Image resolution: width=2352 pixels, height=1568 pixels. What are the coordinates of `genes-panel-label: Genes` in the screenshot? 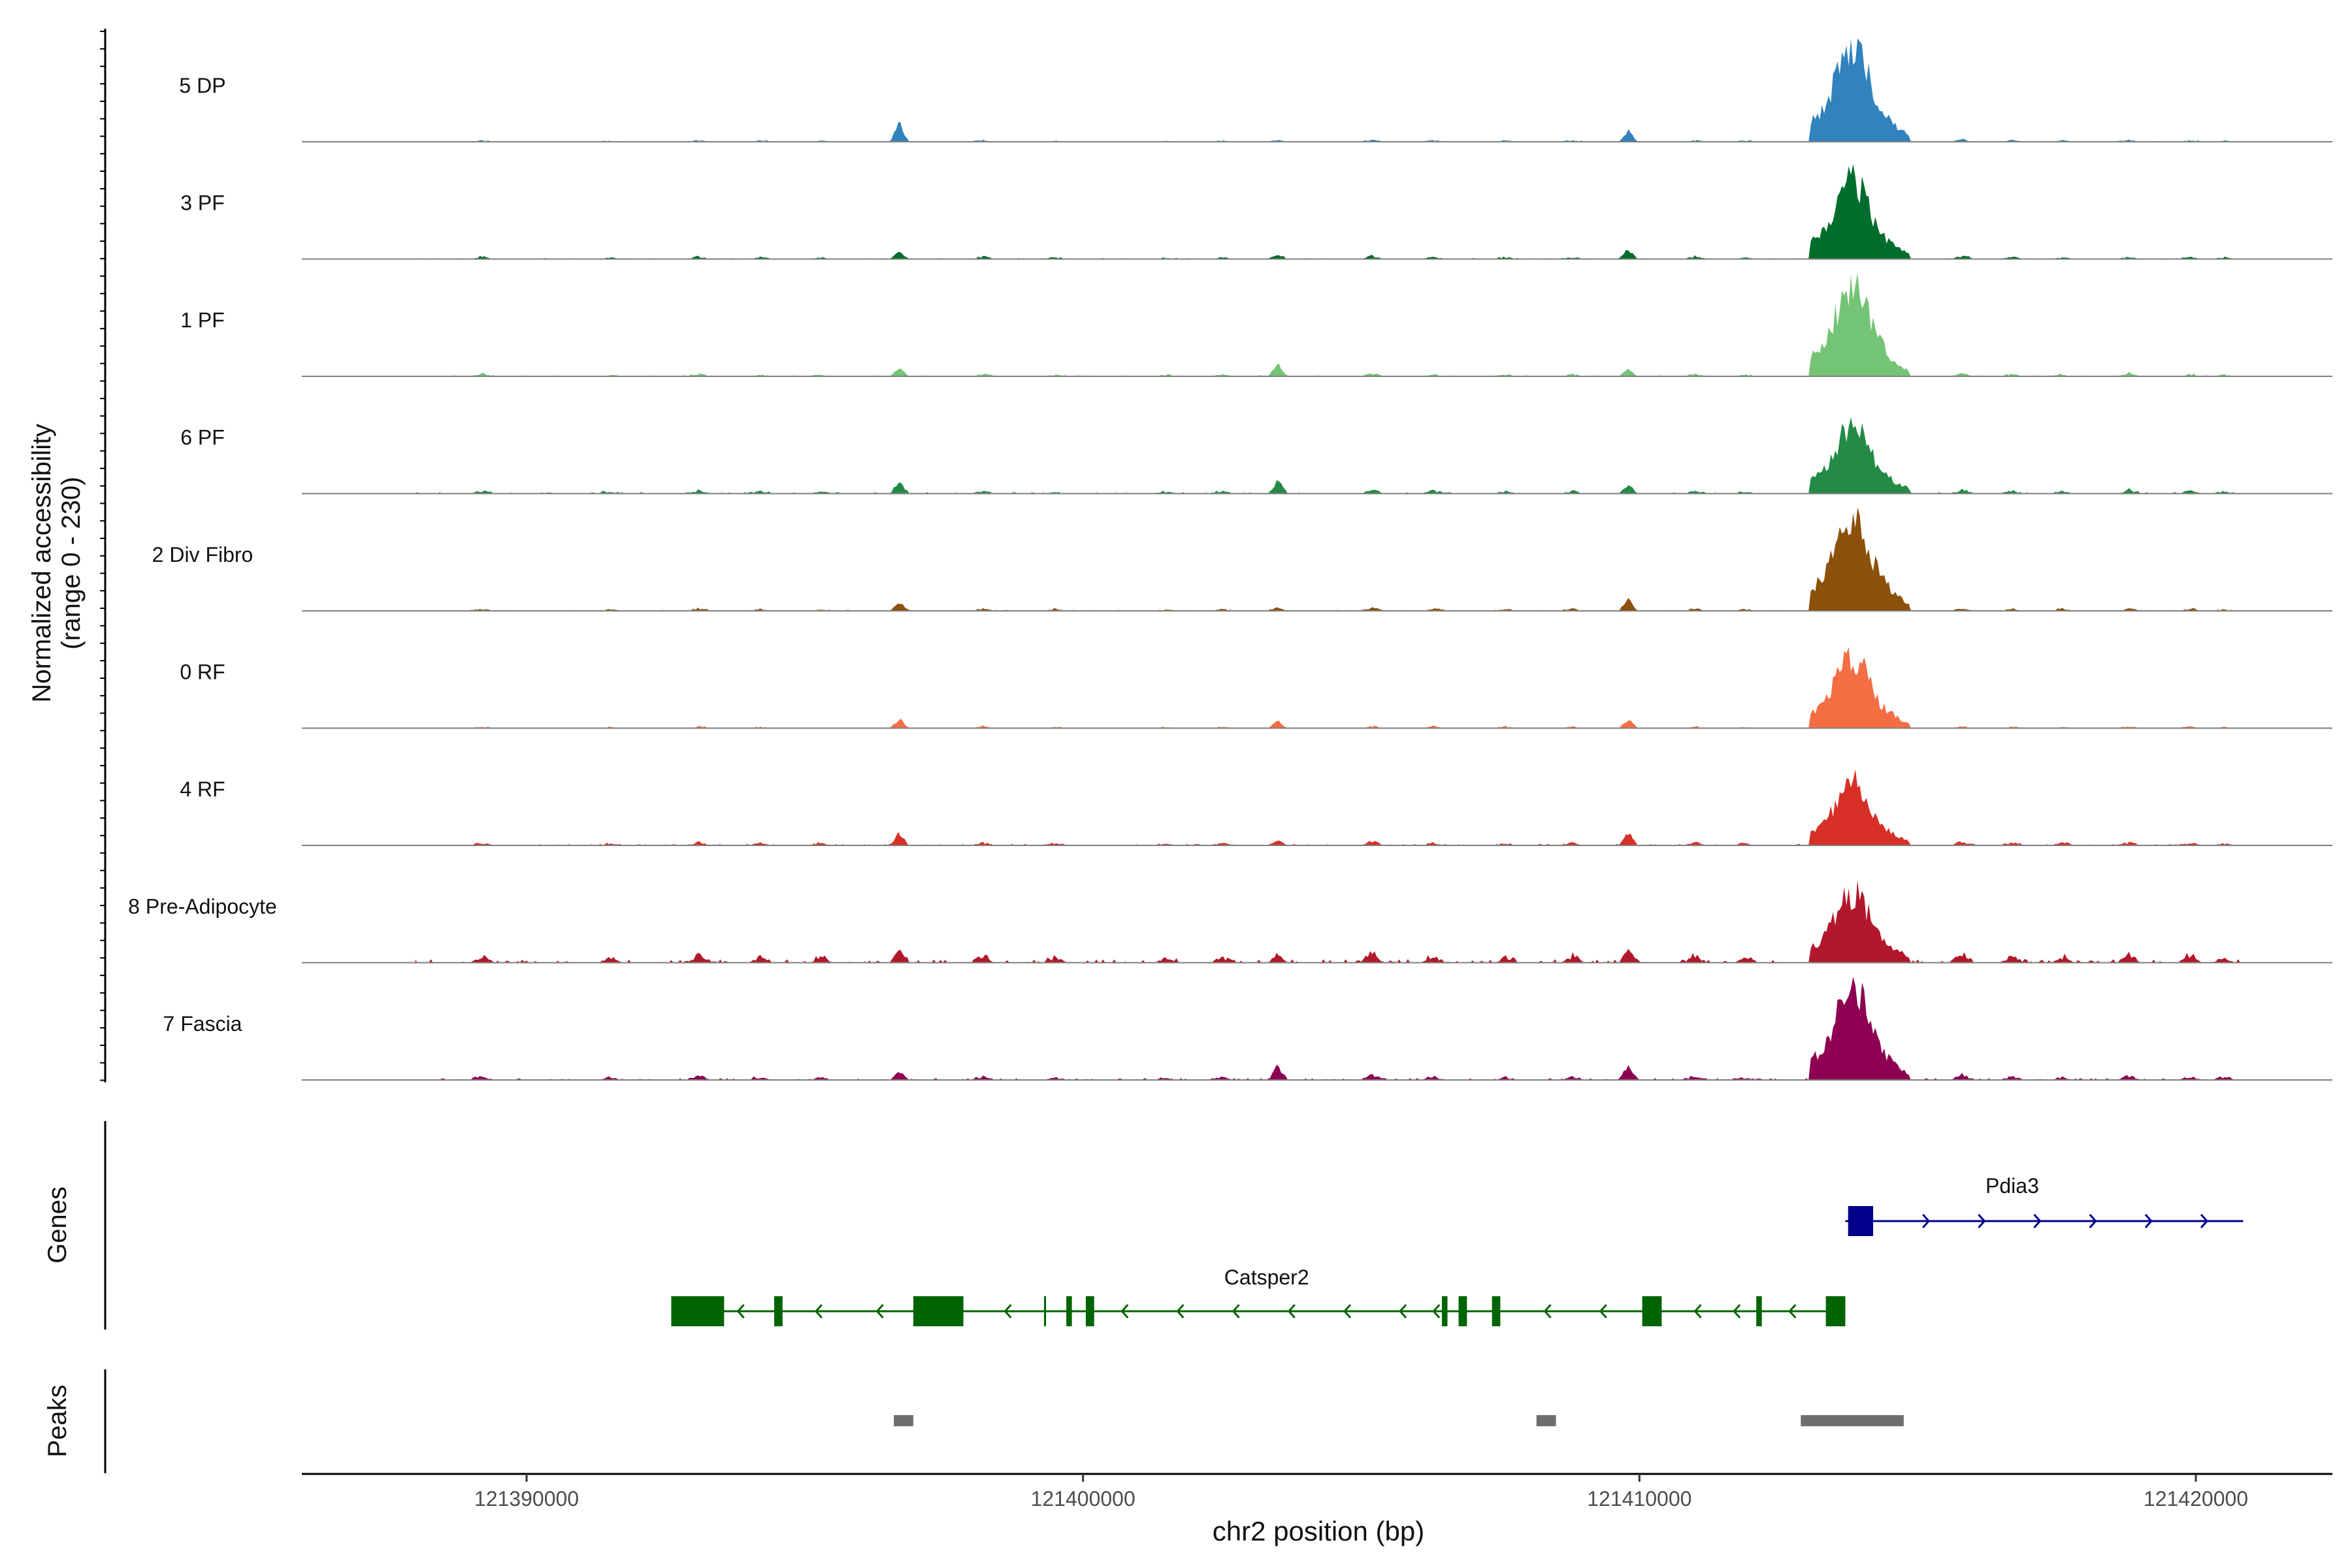 It's located at (57, 1225).